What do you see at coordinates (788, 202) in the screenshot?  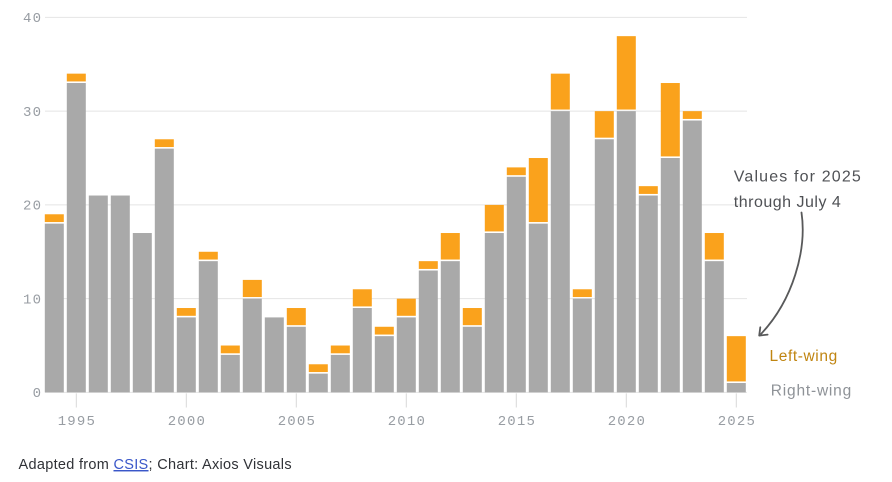 I see `svg-text: through July 4` at bounding box center [788, 202].